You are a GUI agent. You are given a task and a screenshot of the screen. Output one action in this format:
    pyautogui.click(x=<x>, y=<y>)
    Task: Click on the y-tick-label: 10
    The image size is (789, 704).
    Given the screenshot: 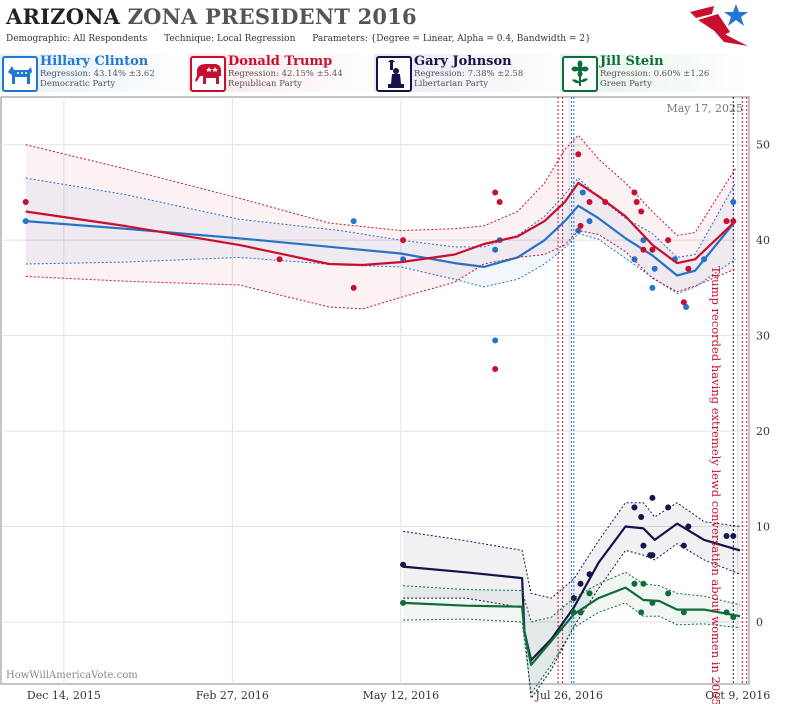 What is the action you would take?
    pyautogui.click(x=763, y=527)
    